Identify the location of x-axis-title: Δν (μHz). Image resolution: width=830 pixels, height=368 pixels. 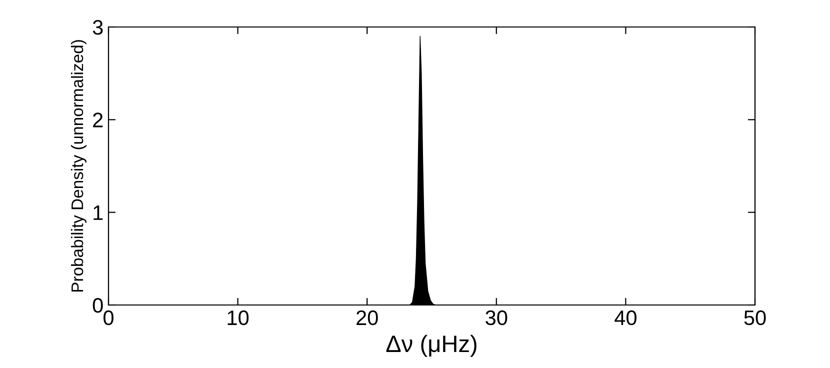
(431, 345).